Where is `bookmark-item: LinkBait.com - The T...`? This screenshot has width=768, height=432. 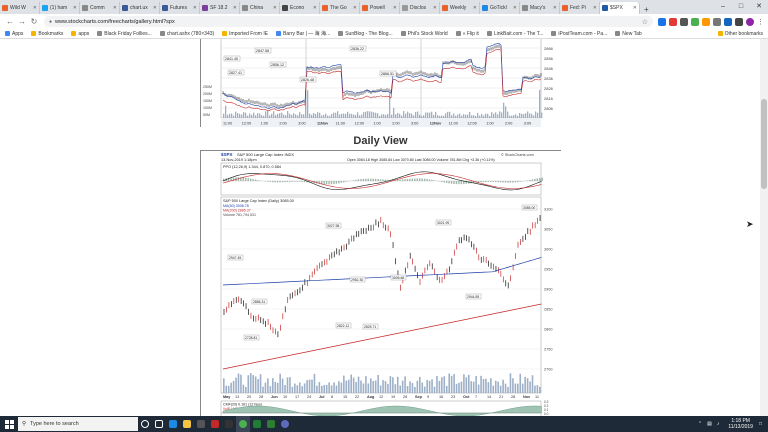 bookmark-item: LinkBait.com - The T... is located at coordinates (514, 34).